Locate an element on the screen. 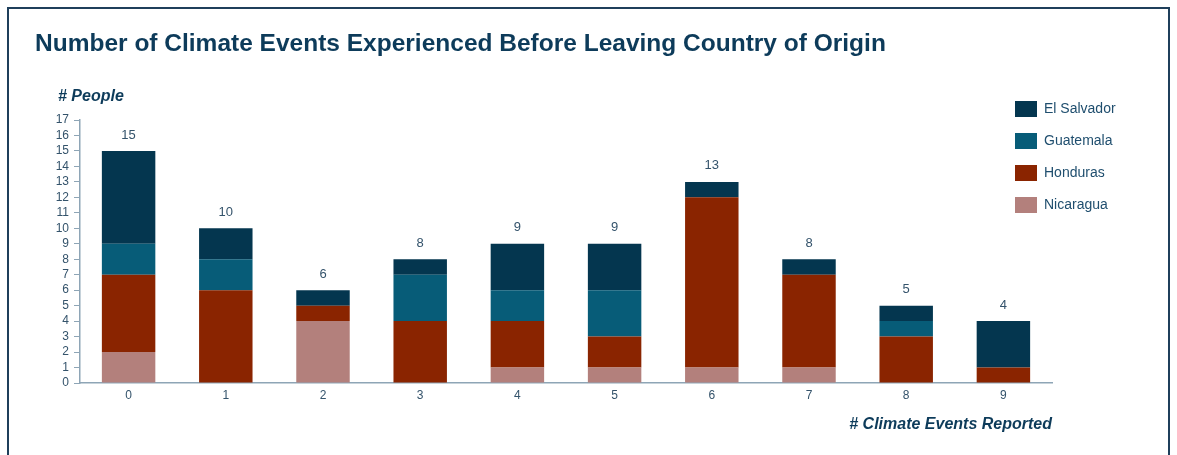 The image size is (1177, 455). x-tick-label: 1 is located at coordinates (226, 394).